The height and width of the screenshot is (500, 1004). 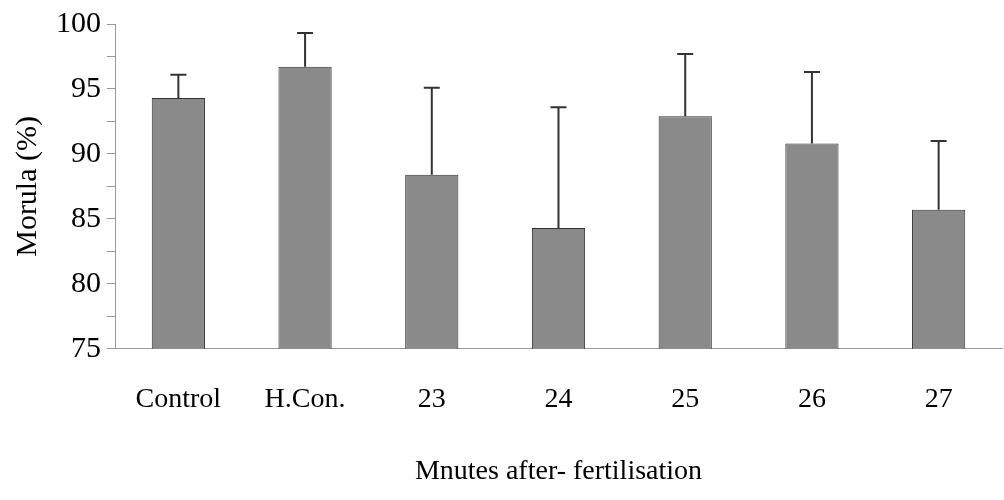 I want to click on x-tick-label: 24, so click(x=558, y=397).